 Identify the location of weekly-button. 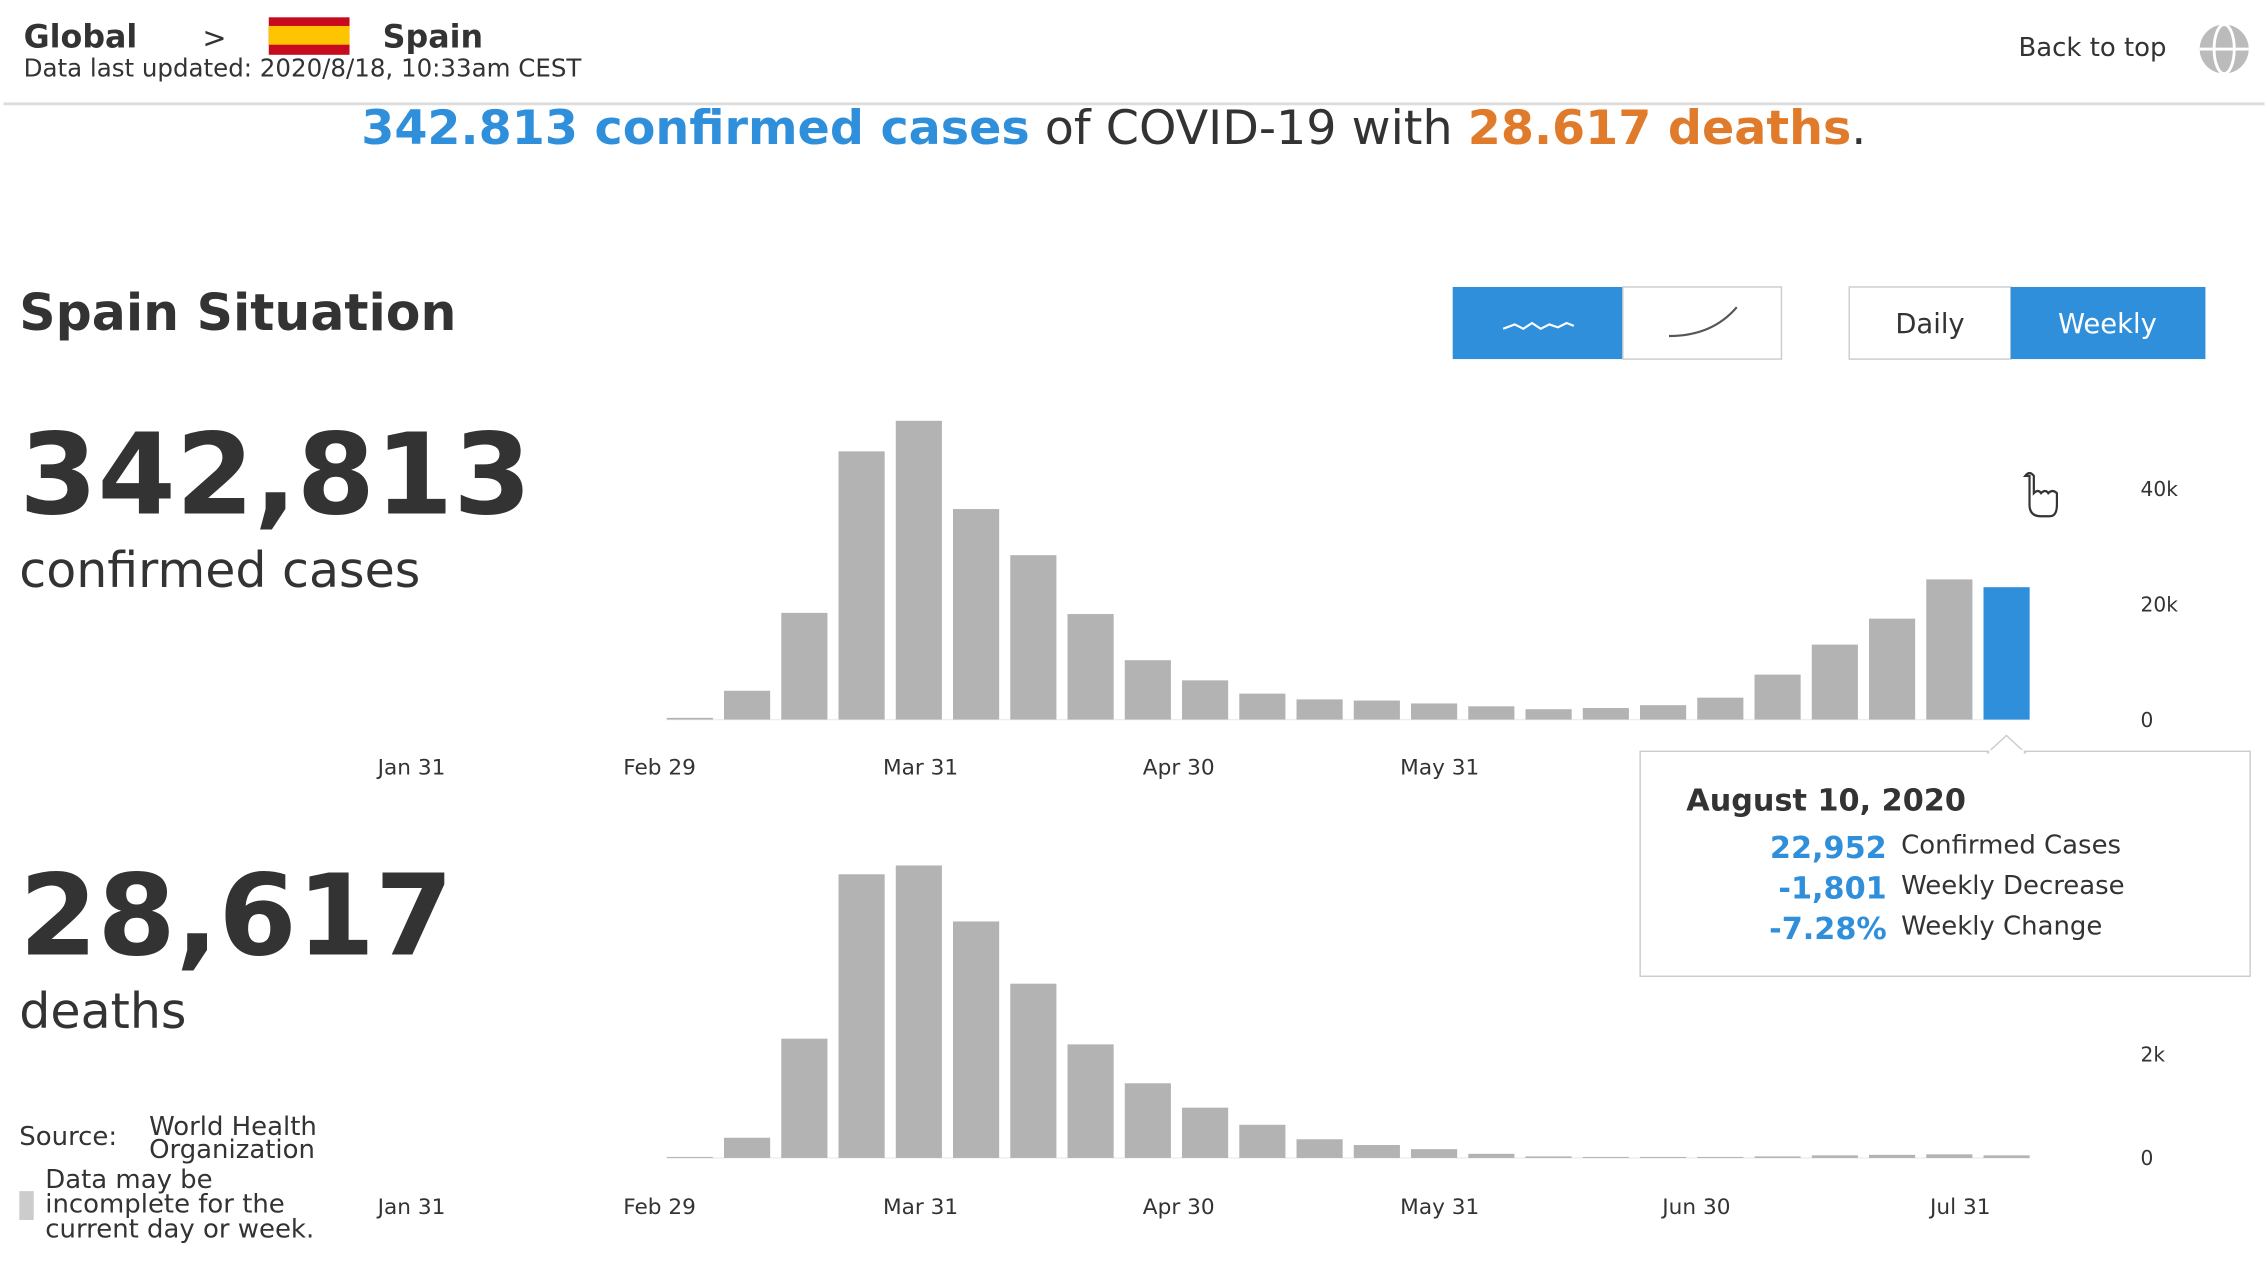
(2108, 323).